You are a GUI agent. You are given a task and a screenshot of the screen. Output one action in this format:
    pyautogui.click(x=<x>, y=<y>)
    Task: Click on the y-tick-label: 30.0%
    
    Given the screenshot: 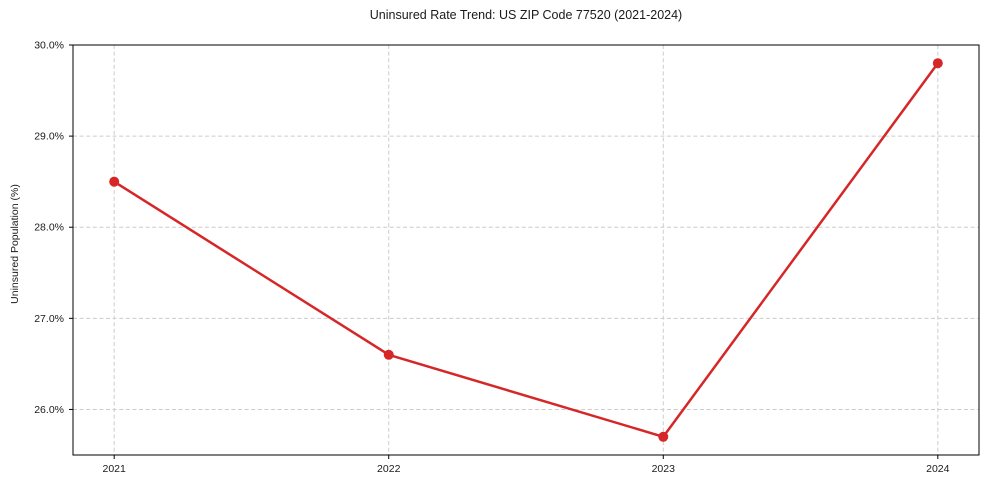 What is the action you would take?
    pyautogui.click(x=49, y=46)
    